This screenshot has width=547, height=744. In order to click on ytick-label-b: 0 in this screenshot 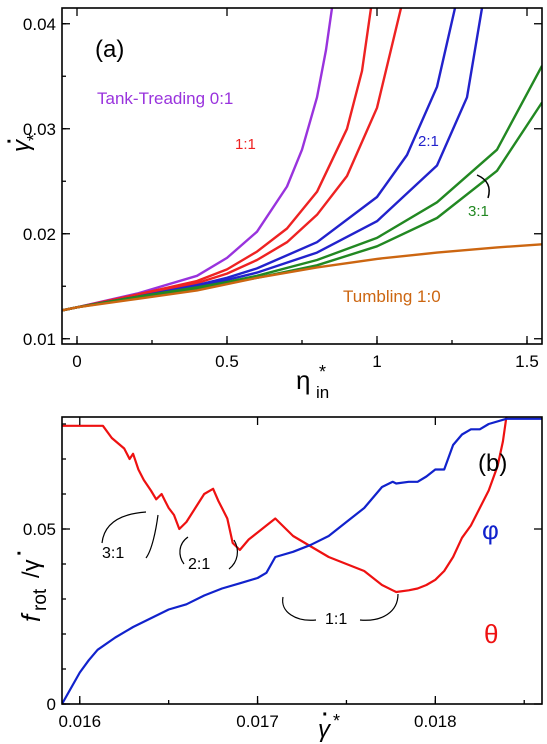, I will do `click(51, 704)`.